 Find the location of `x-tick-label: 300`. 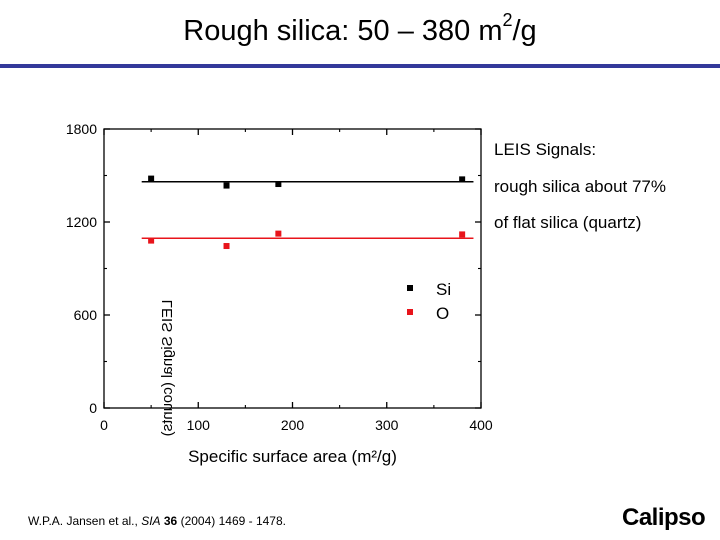

x-tick-label: 300 is located at coordinates (387, 425).